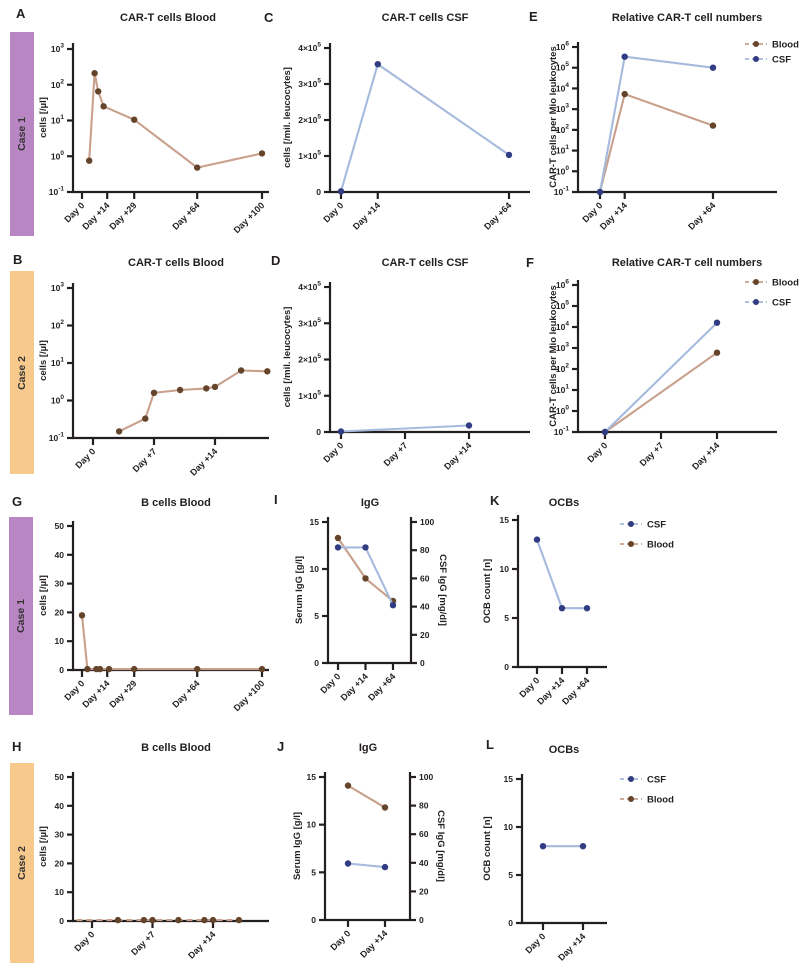 The width and height of the screenshot is (805, 977). Describe the element at coordinates (60, 892) in the screenshot. I see `y-tick-label: 10` at that location.